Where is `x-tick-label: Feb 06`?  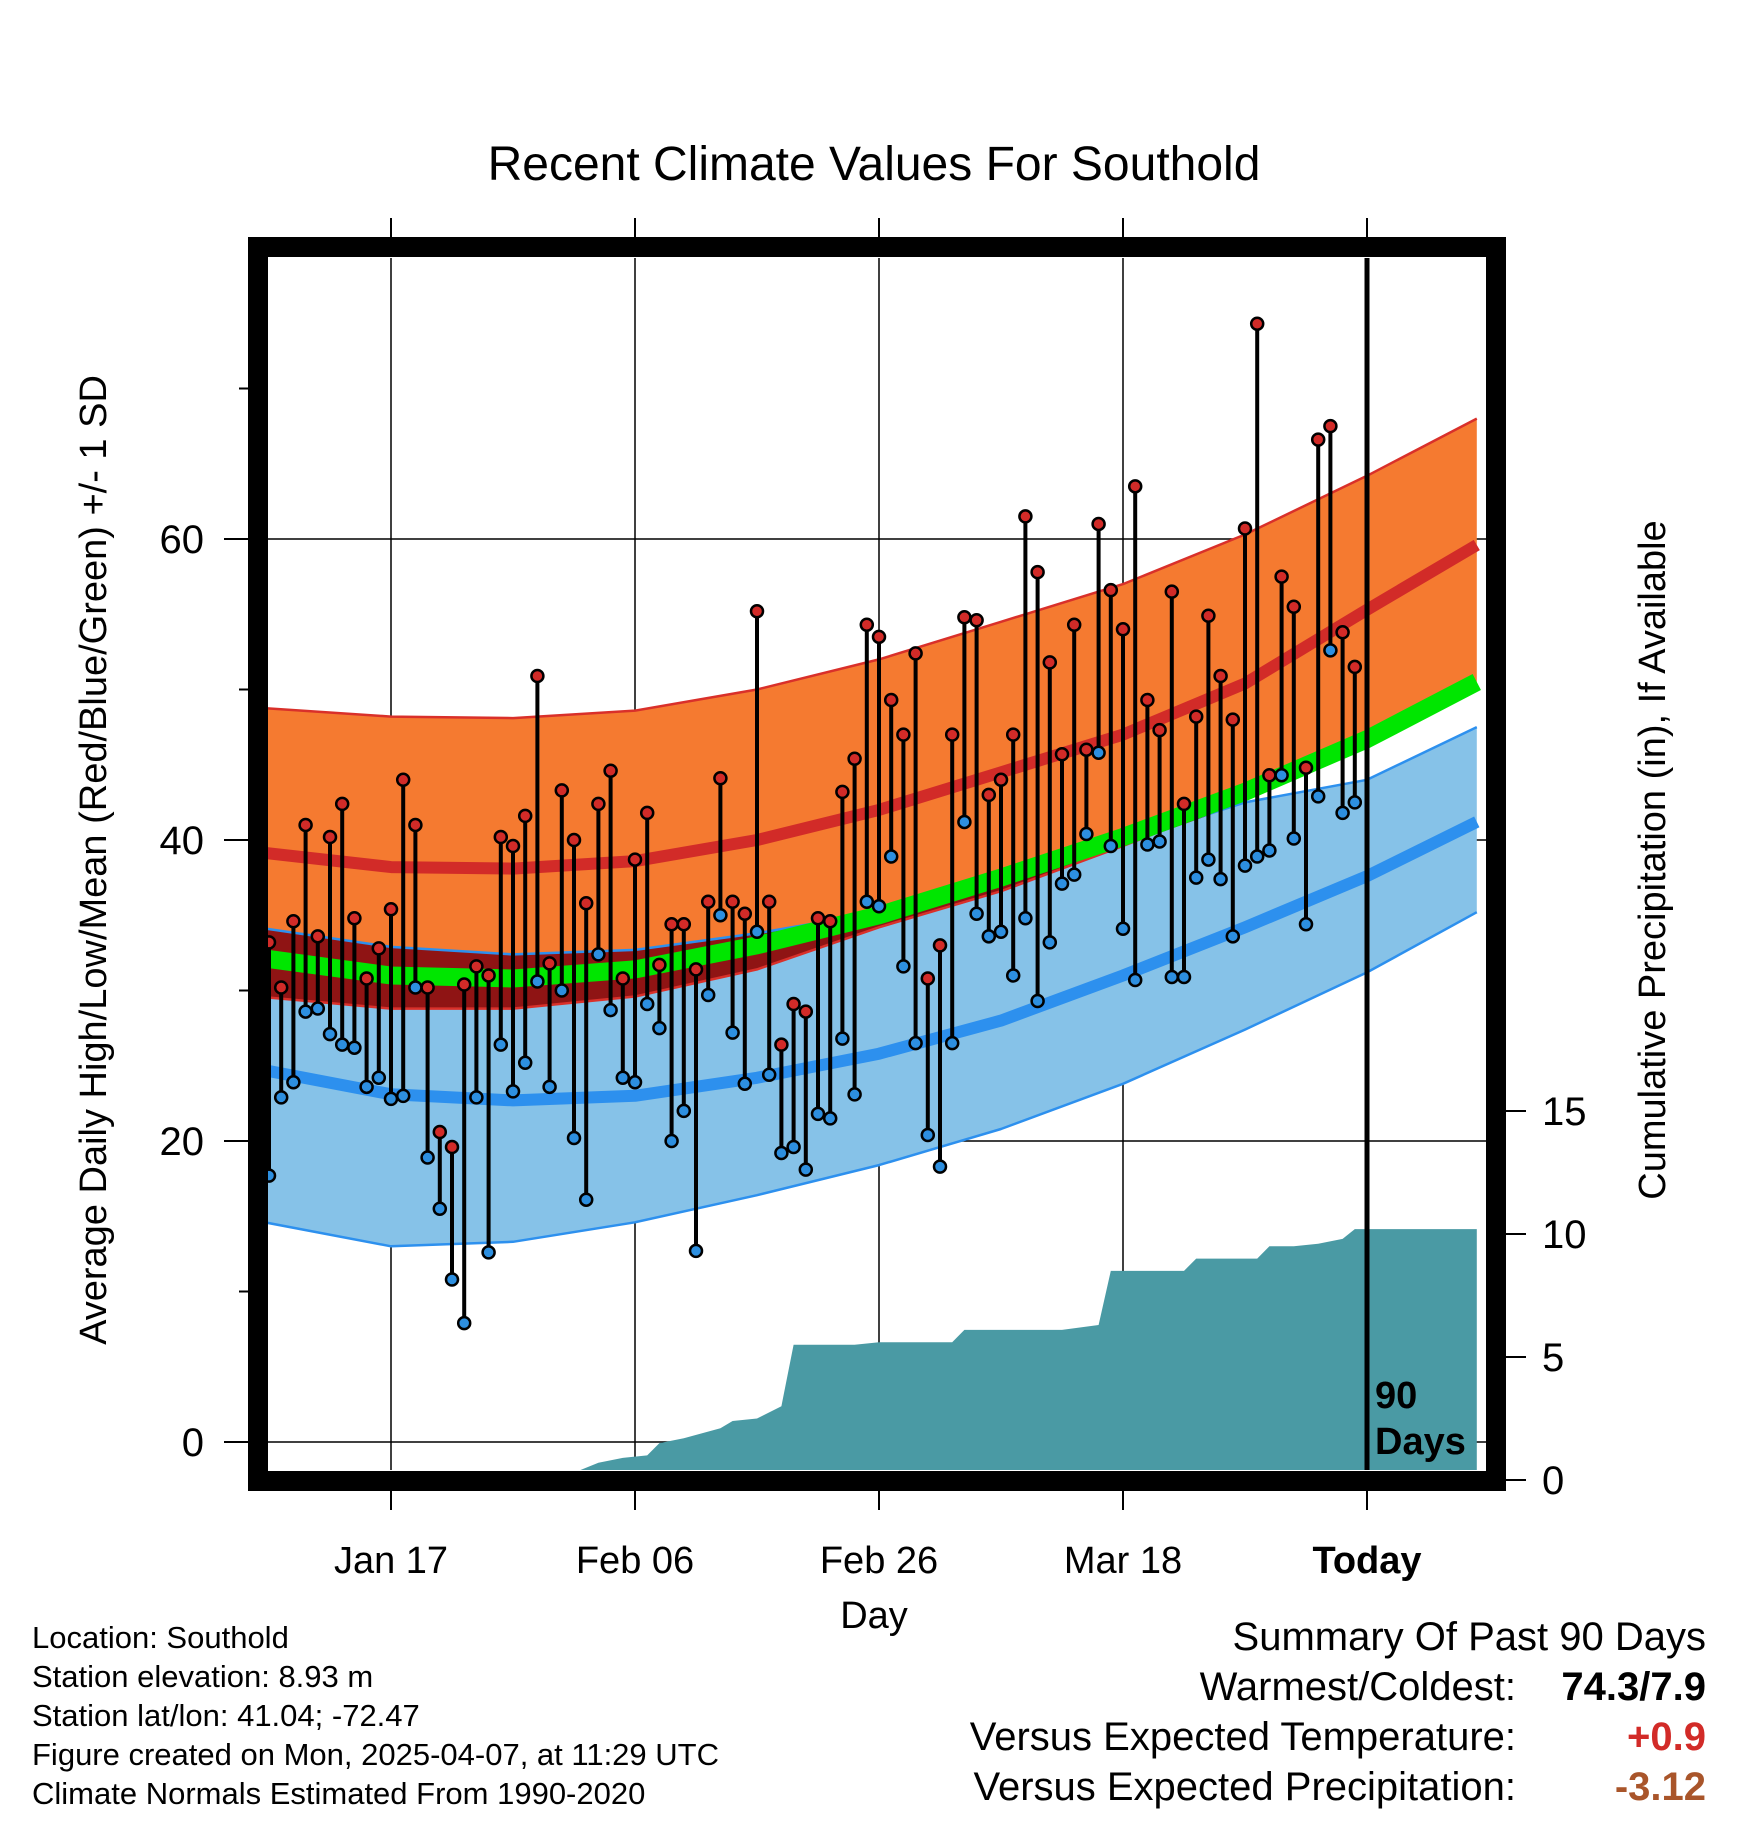
x-tick-label: Feb 06 is located at coordinates (635, 1561).